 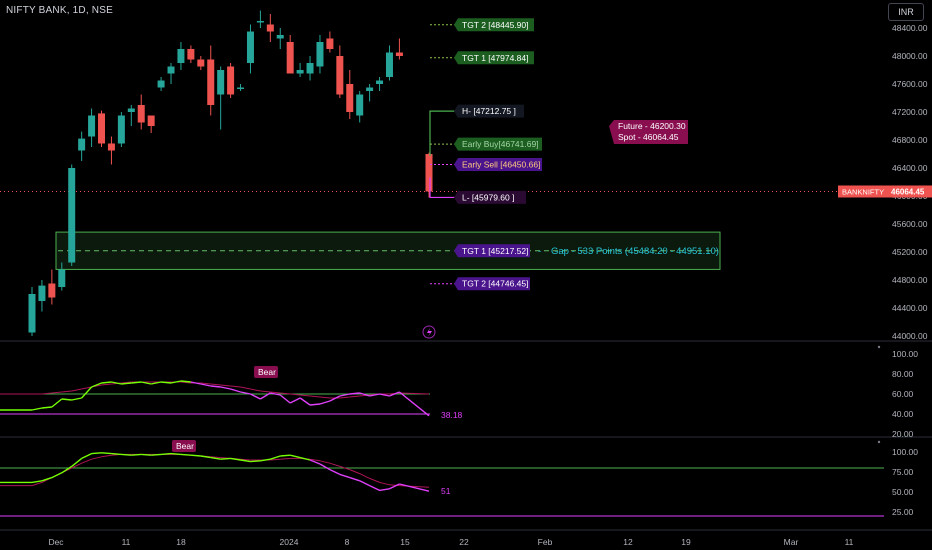 What do you see at coordinates (791, 542) in the screenshot?
I see `time-axis-label: Mar` at bounding box center [791, 542].